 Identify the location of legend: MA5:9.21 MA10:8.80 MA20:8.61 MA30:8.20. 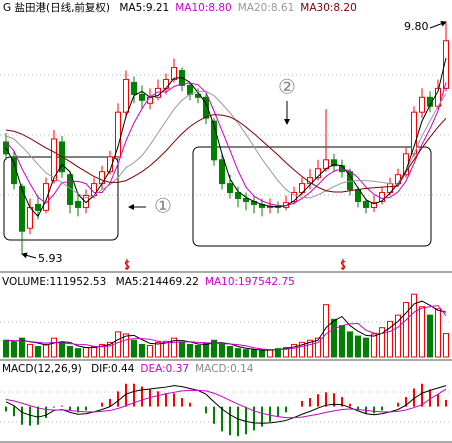
(237, 8).